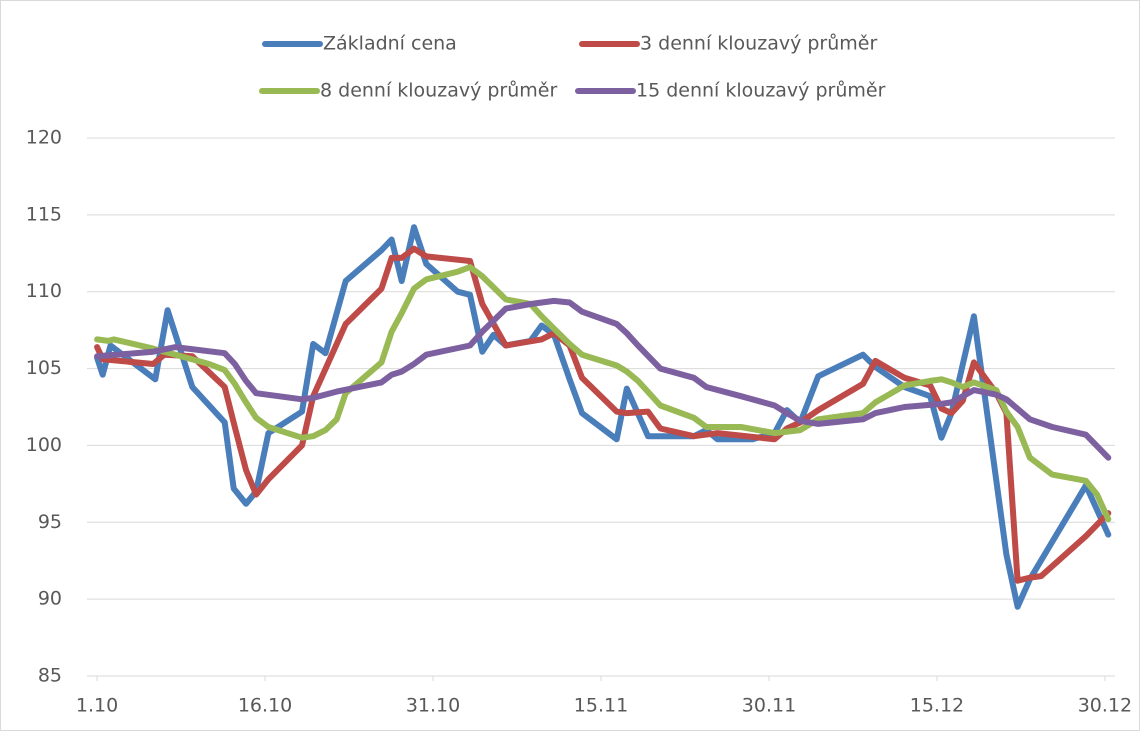 The height and width of the screenshot is (731, 1140). I want to click on y-tick-label: 120, so click(44, 138).